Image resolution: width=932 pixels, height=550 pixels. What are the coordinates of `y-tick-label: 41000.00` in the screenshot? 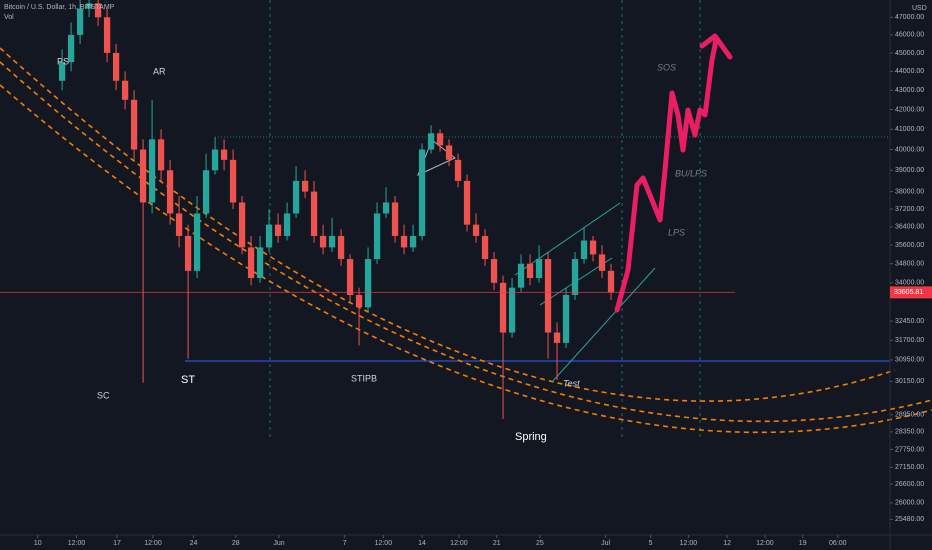 It's located at (909, 129).